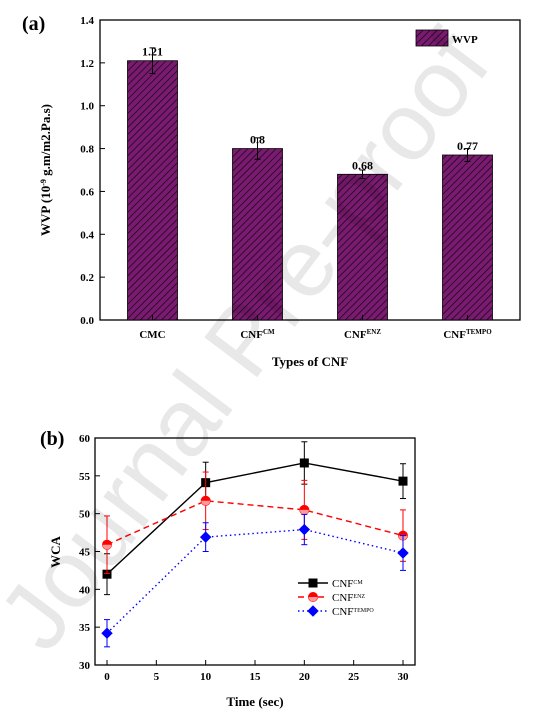 This screenshot has height=719, width=538. I want to click on y-tick-label-a: 1.4, so click(87, 21).